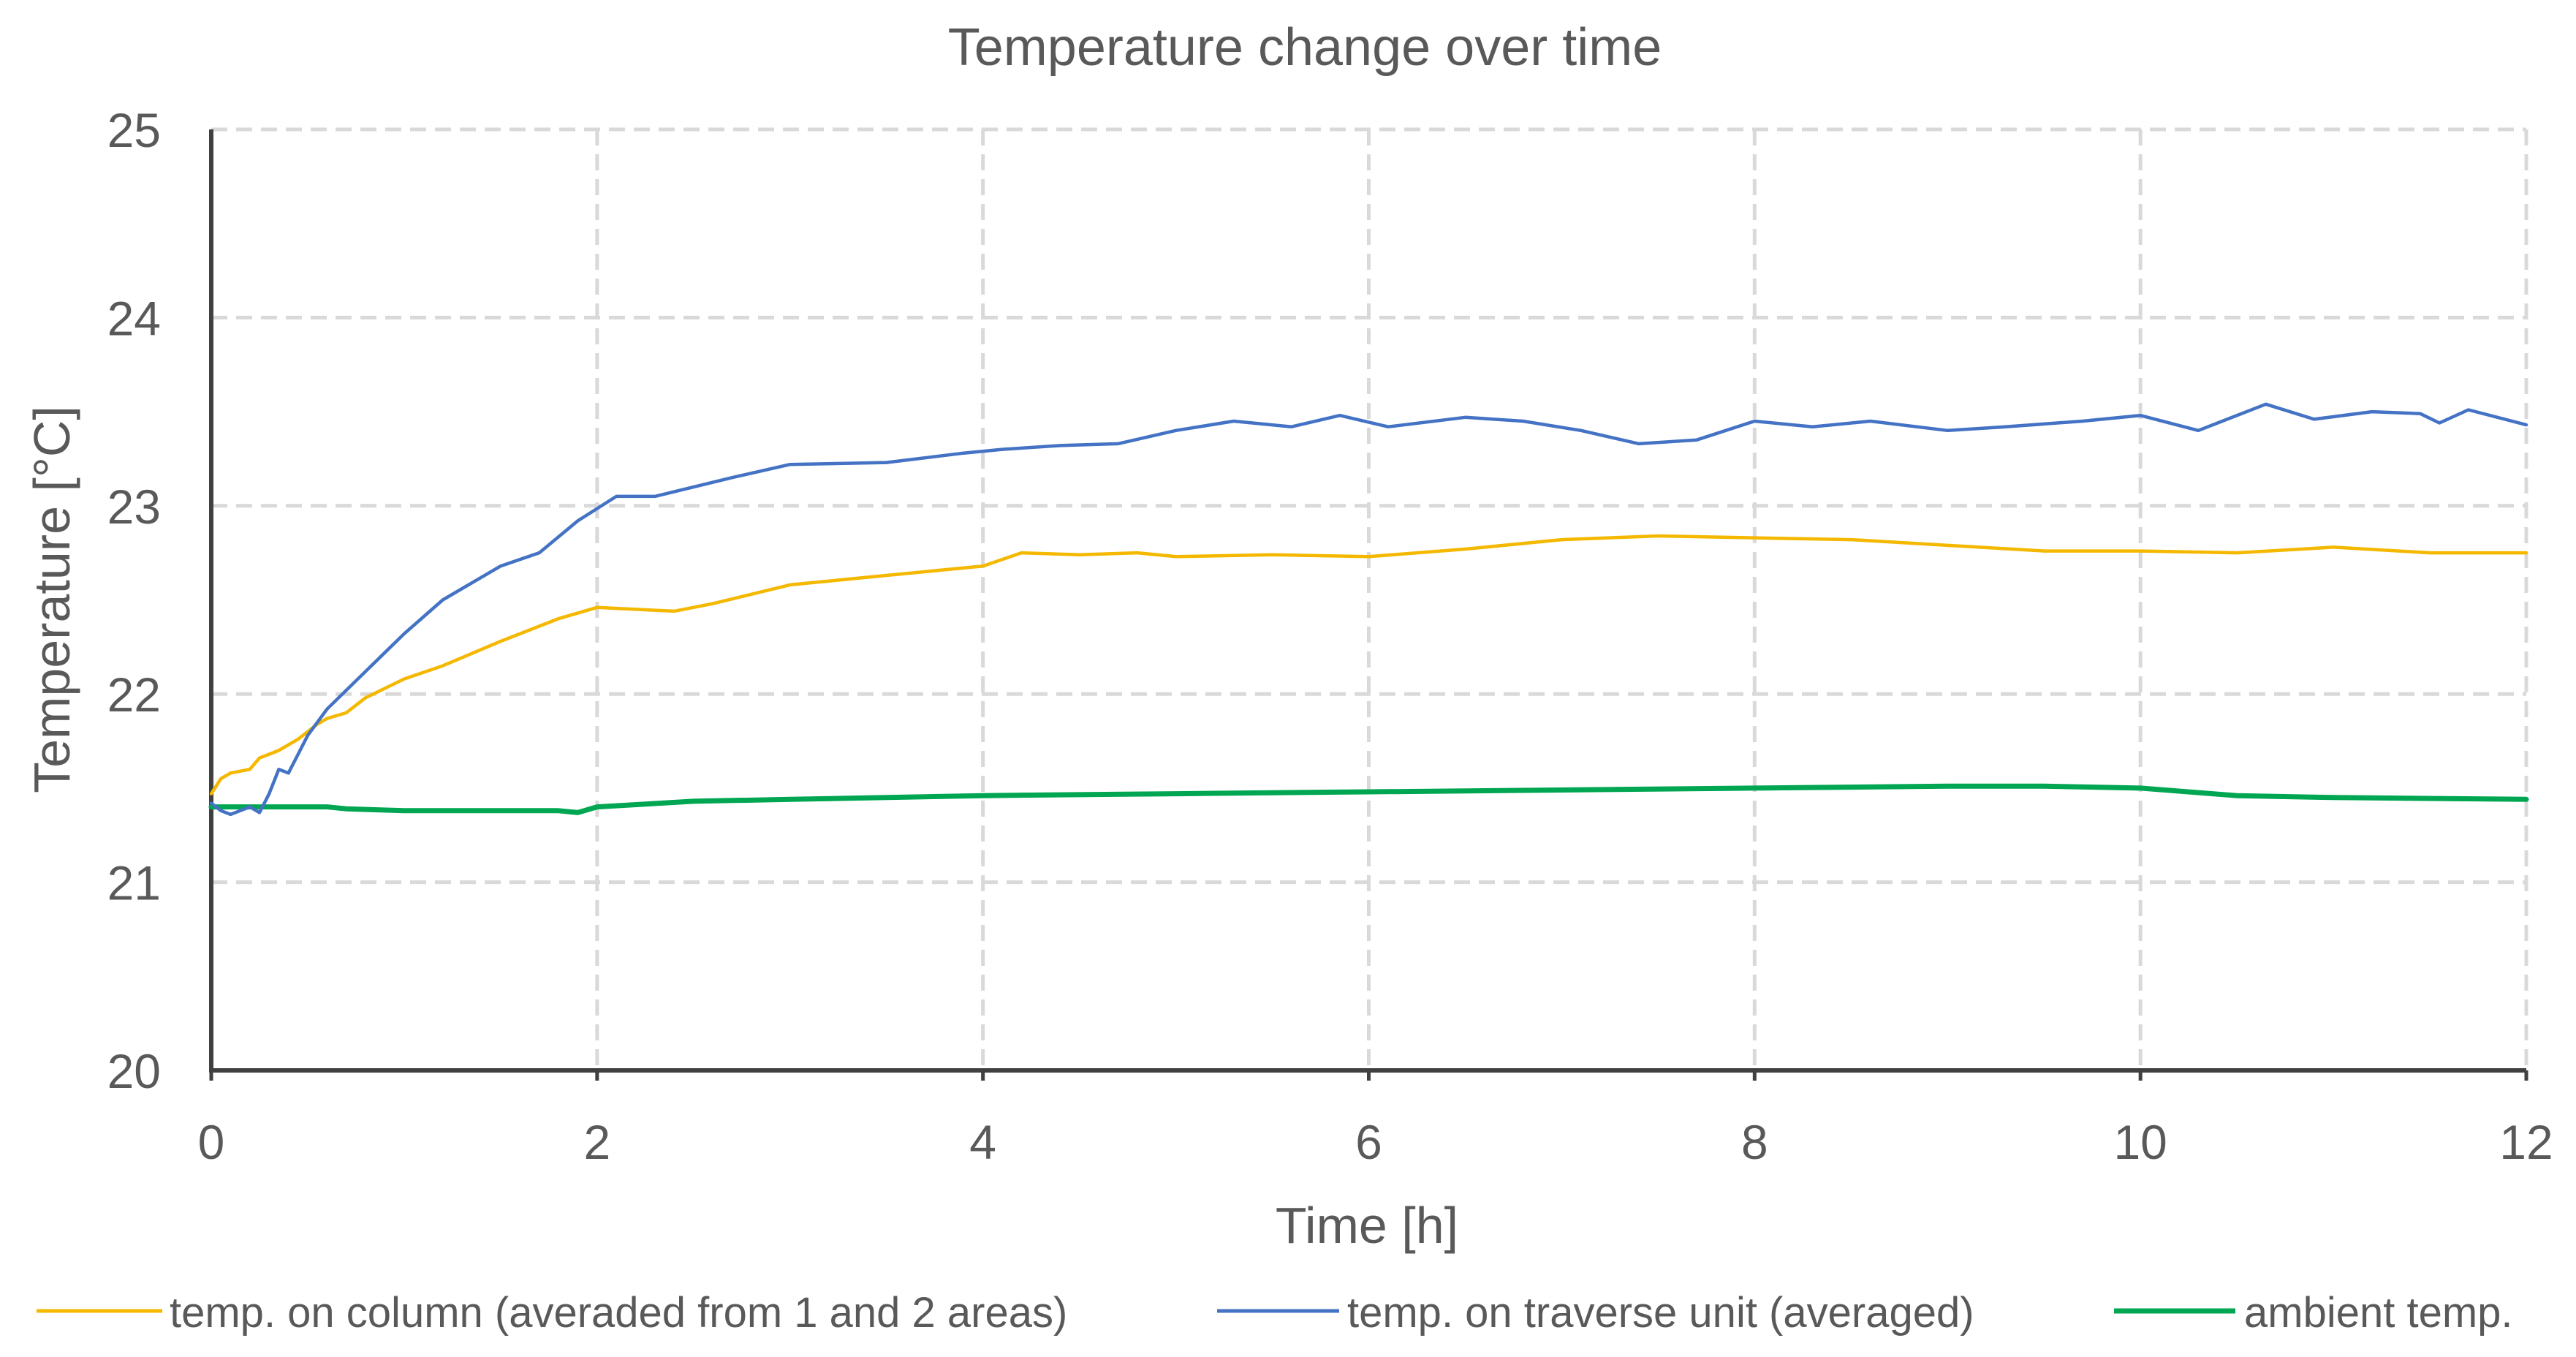  What do you see at coordinates (211, 1142) in the screenshot?
I see `x-tick-label: 0` at bounding box center [211, 1142].